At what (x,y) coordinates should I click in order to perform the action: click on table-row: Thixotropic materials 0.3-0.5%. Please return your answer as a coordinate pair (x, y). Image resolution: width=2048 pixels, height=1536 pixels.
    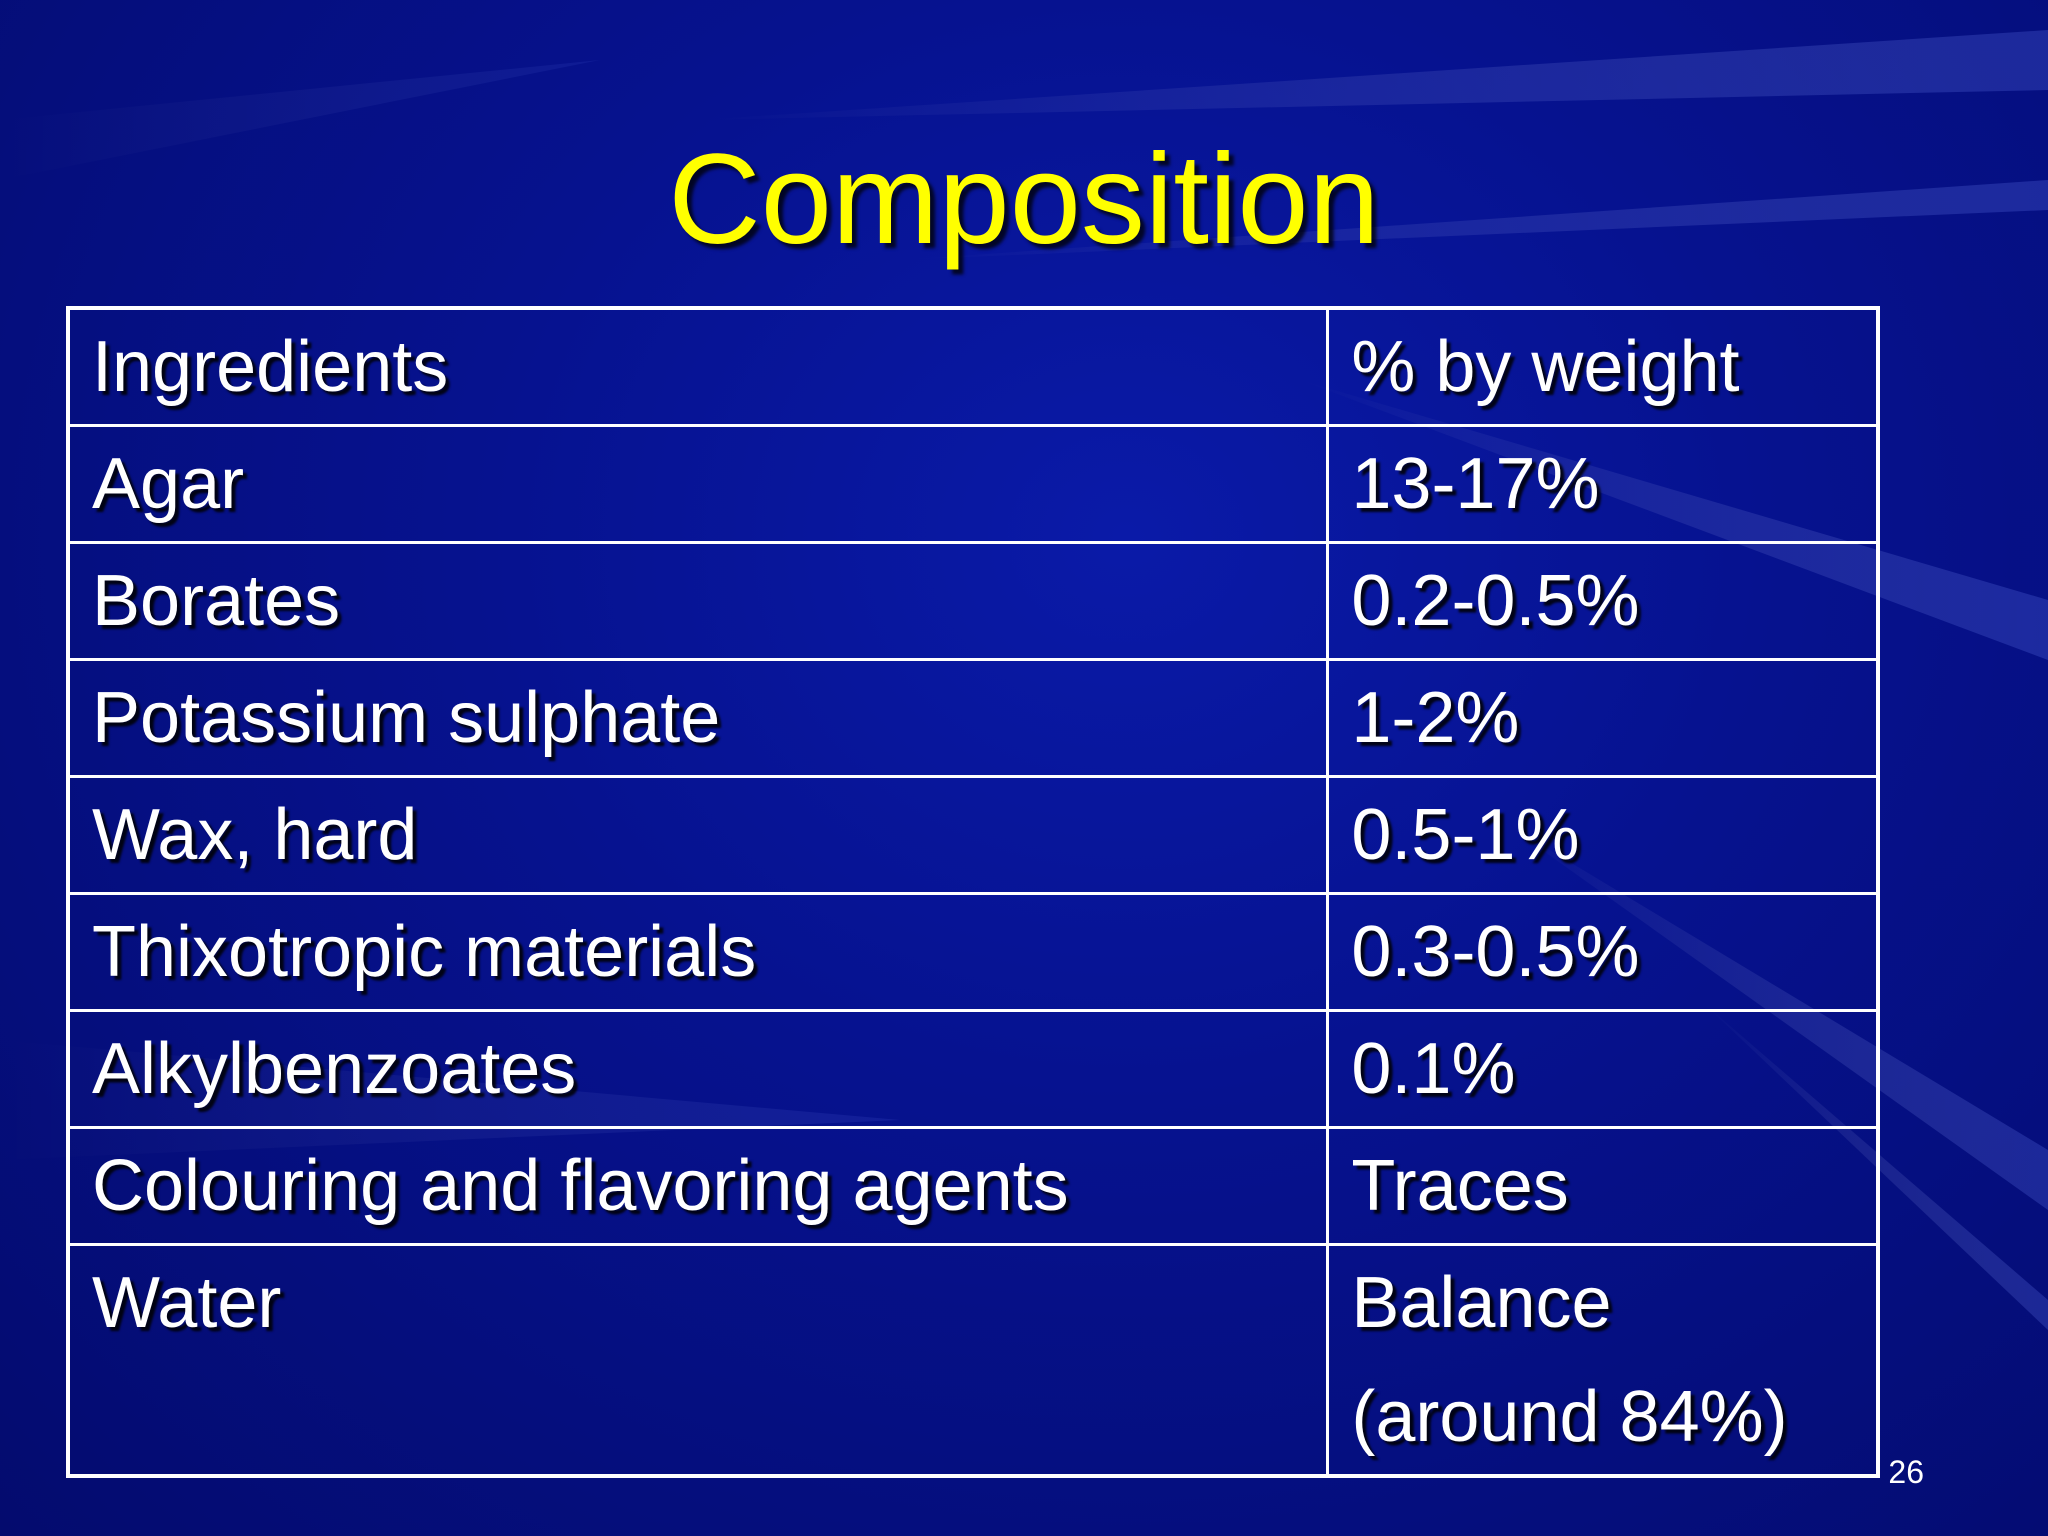
    Looking at the image, I should click on (973, 952).